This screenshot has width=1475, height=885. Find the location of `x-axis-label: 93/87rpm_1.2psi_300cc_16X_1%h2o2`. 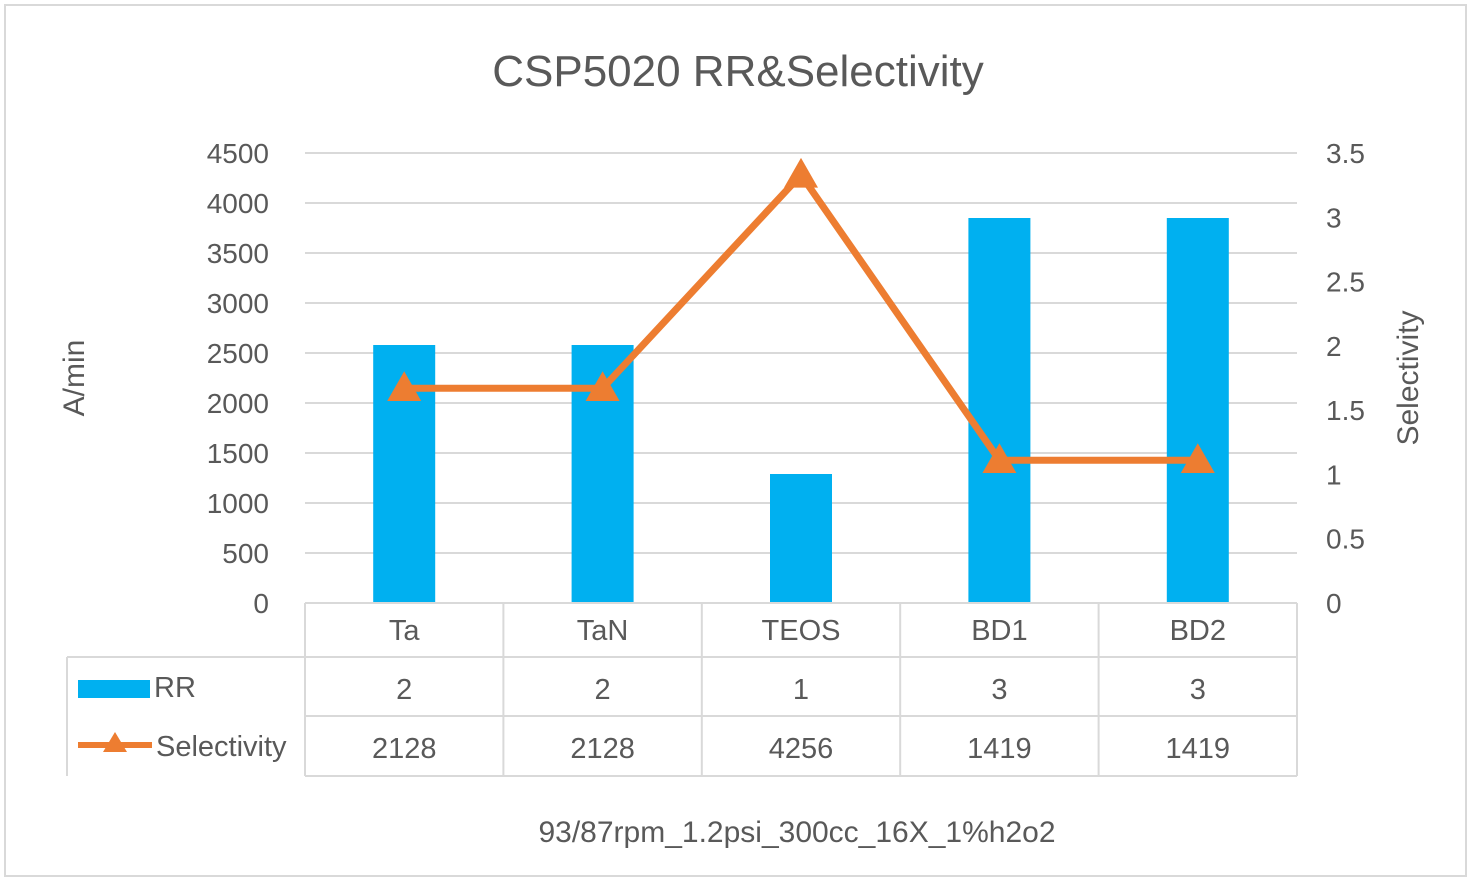

x-axis-label: 93/87rpm_1.2psi_300cc_16X_1%h2o2 is located at coordinates (796, 832).